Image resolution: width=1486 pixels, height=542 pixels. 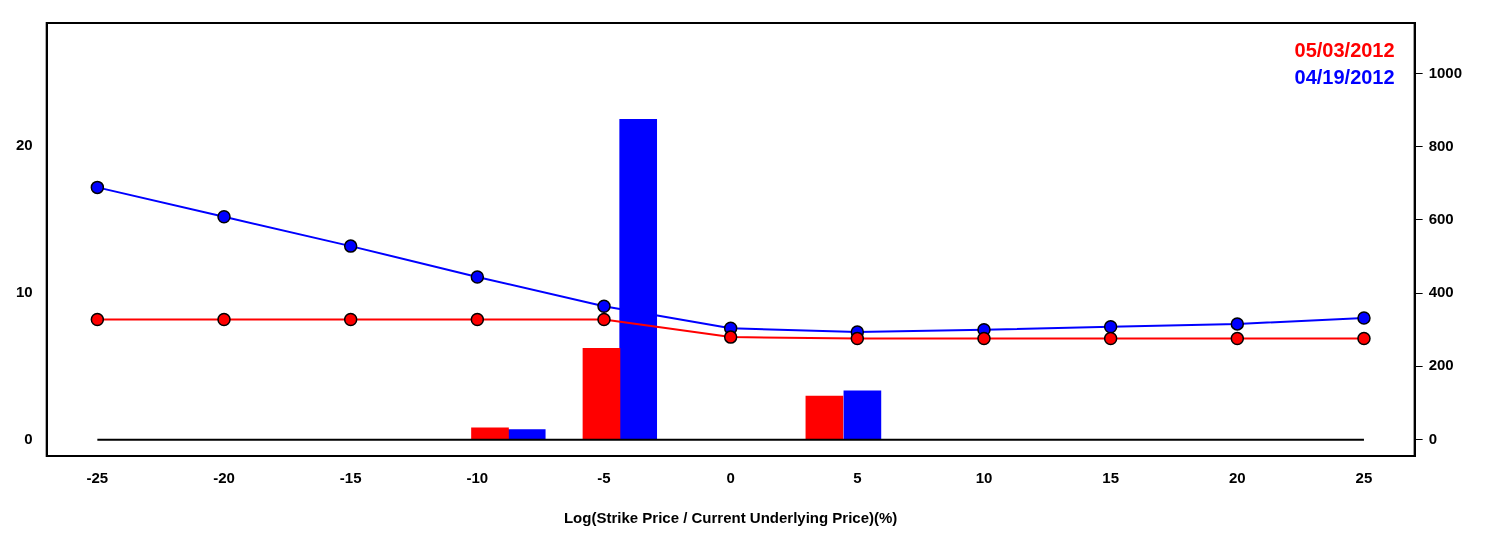 What do you see at coordinates (604, 478) in the screenshot?
I see `x-tick-label: -5` at bounding box center [604, 478].